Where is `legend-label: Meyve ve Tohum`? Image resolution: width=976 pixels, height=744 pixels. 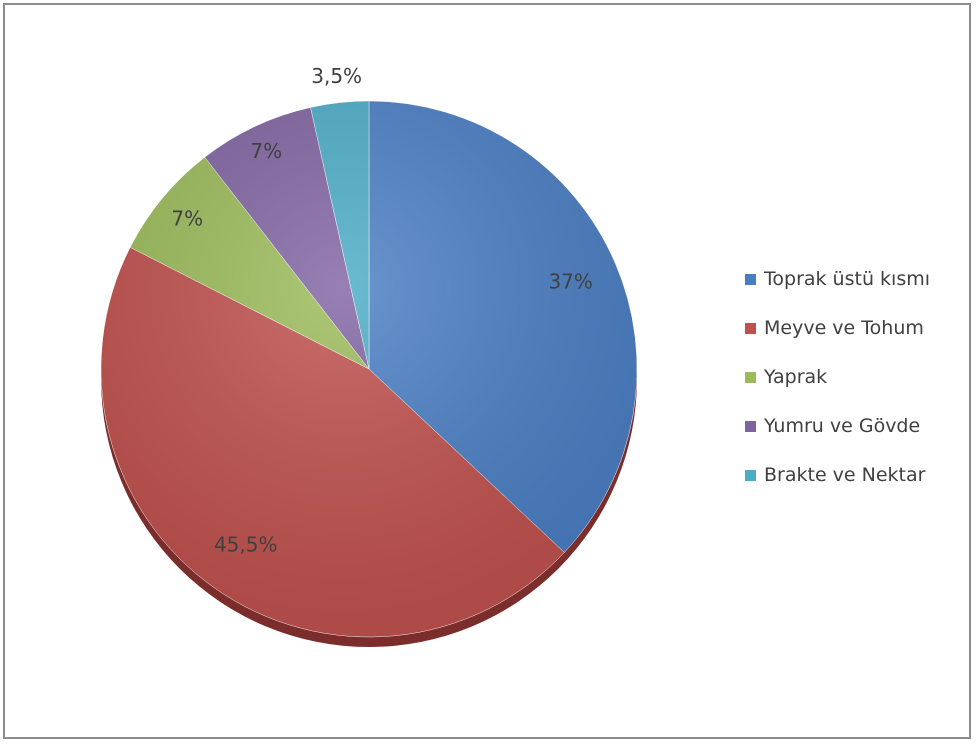 legend-label: Meyve ve Tohum is located at coordinates (844, 328).